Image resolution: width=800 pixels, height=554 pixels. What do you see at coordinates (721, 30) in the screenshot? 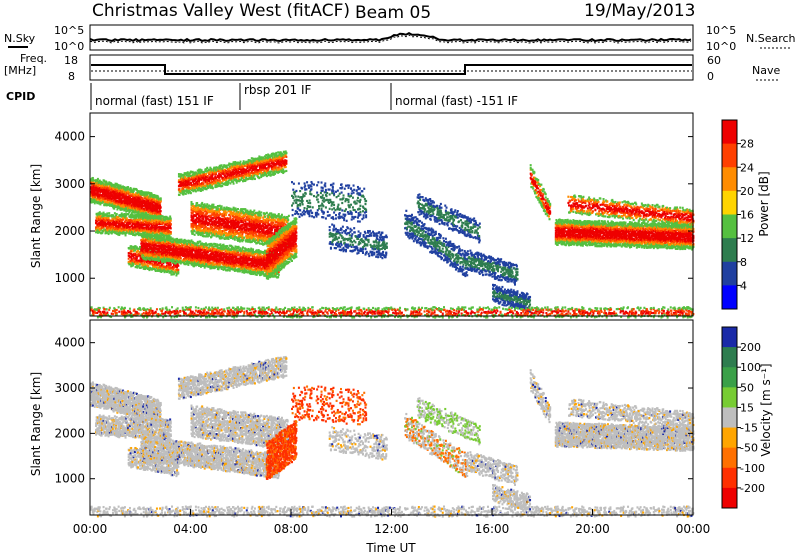
I see `noise-right-tick-top: 10^5` at bounding box center [721, 30].